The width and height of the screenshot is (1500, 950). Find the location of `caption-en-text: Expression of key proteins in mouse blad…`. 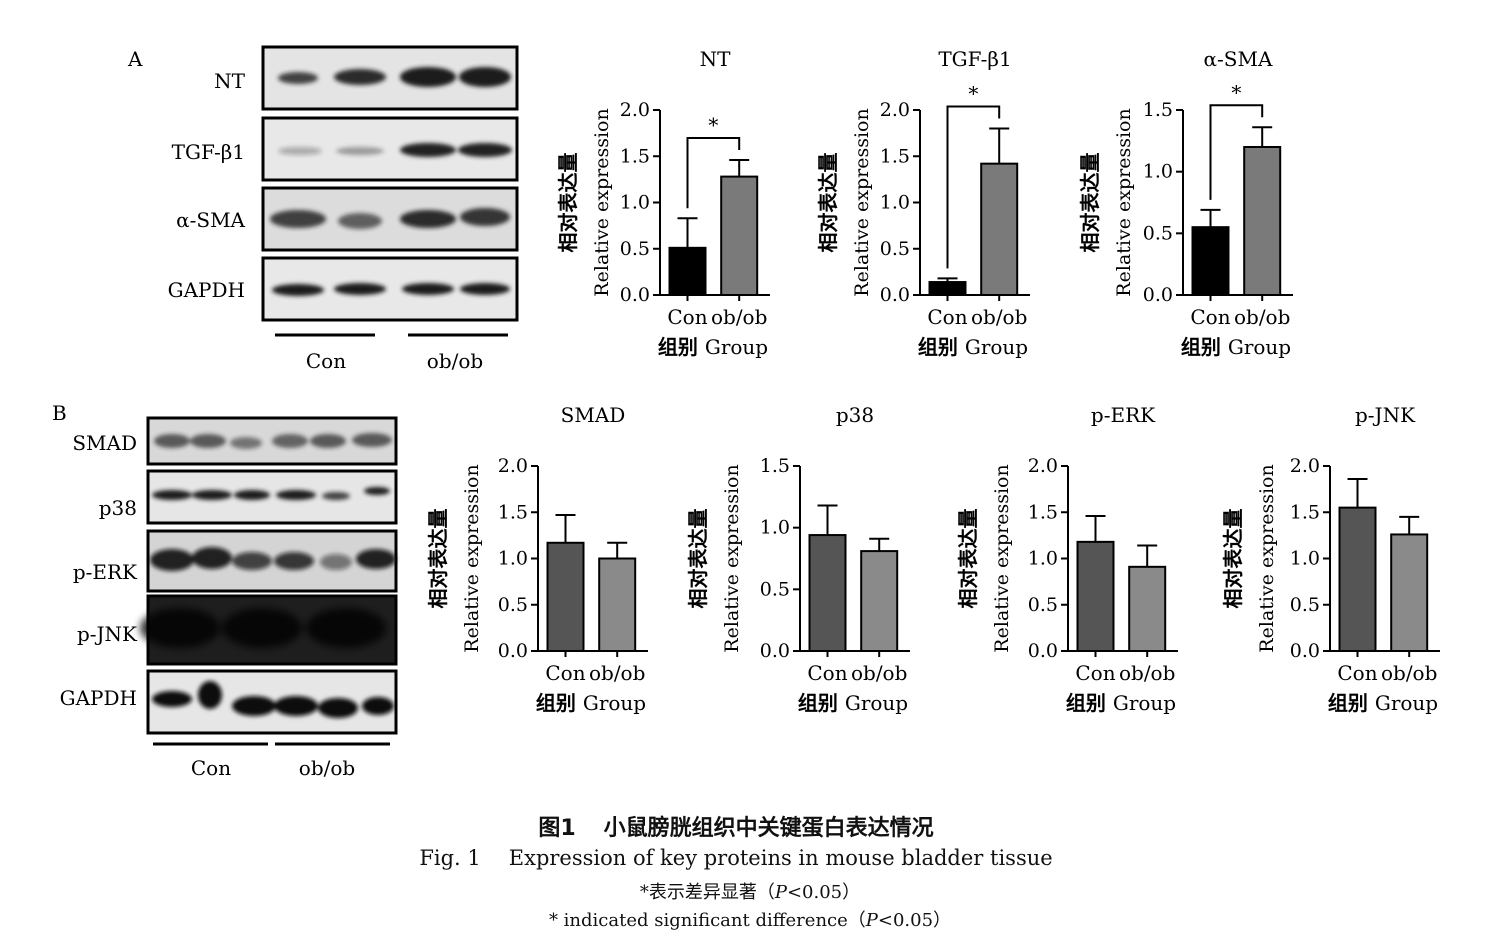

caption-en-text: Expression of key proteins in mouse blad… is located at coordinates (780, 858).